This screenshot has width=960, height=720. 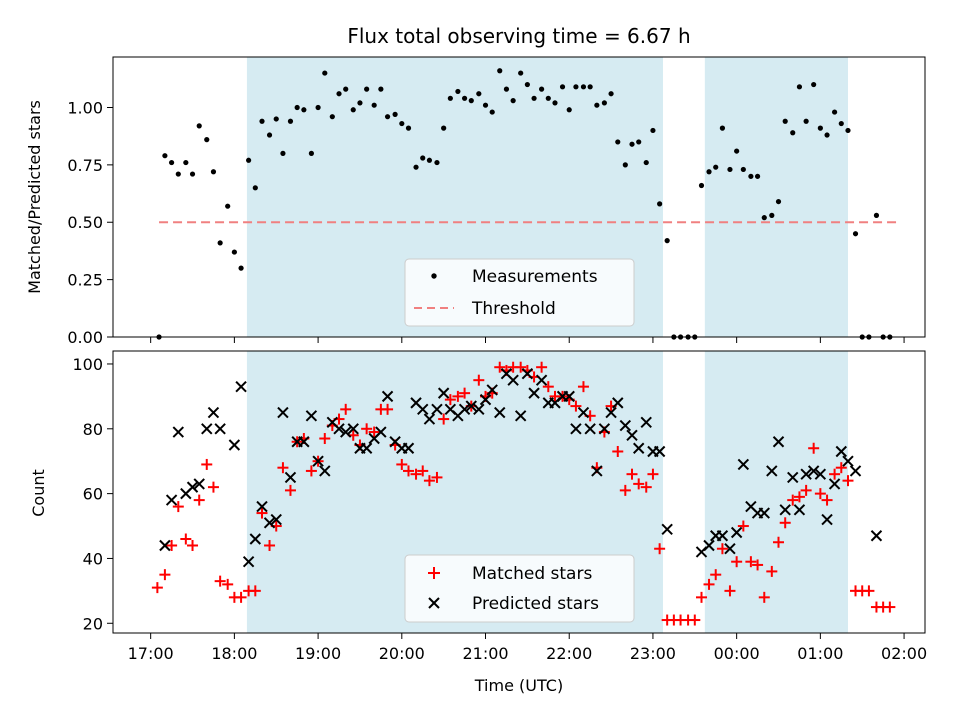 I want to click on y-tick-label: 80, so click(x=93, y=429).